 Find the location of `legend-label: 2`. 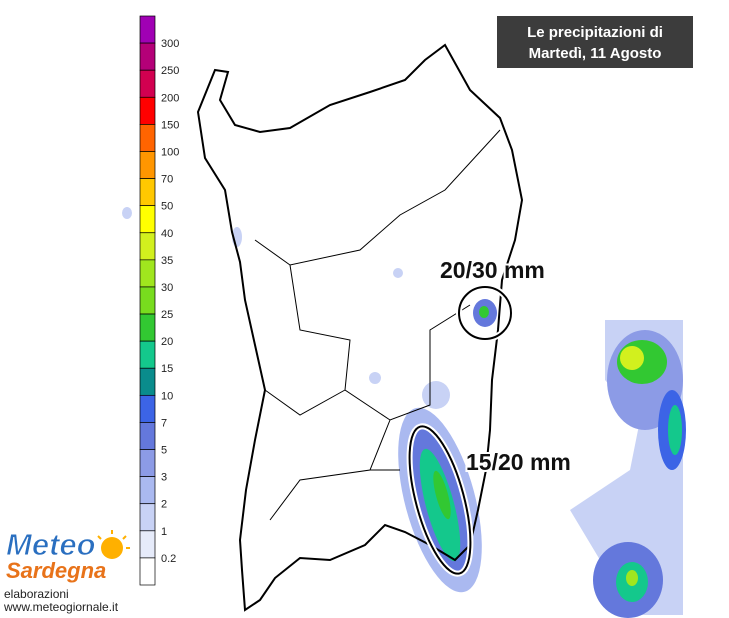

legend-label: 2 is located at coordinates (164, 505).